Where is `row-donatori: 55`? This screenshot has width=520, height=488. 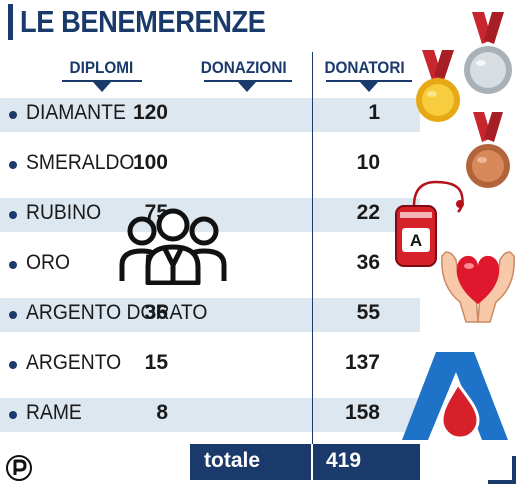 row-donatori: 55 is located at coordinates (368, 312).